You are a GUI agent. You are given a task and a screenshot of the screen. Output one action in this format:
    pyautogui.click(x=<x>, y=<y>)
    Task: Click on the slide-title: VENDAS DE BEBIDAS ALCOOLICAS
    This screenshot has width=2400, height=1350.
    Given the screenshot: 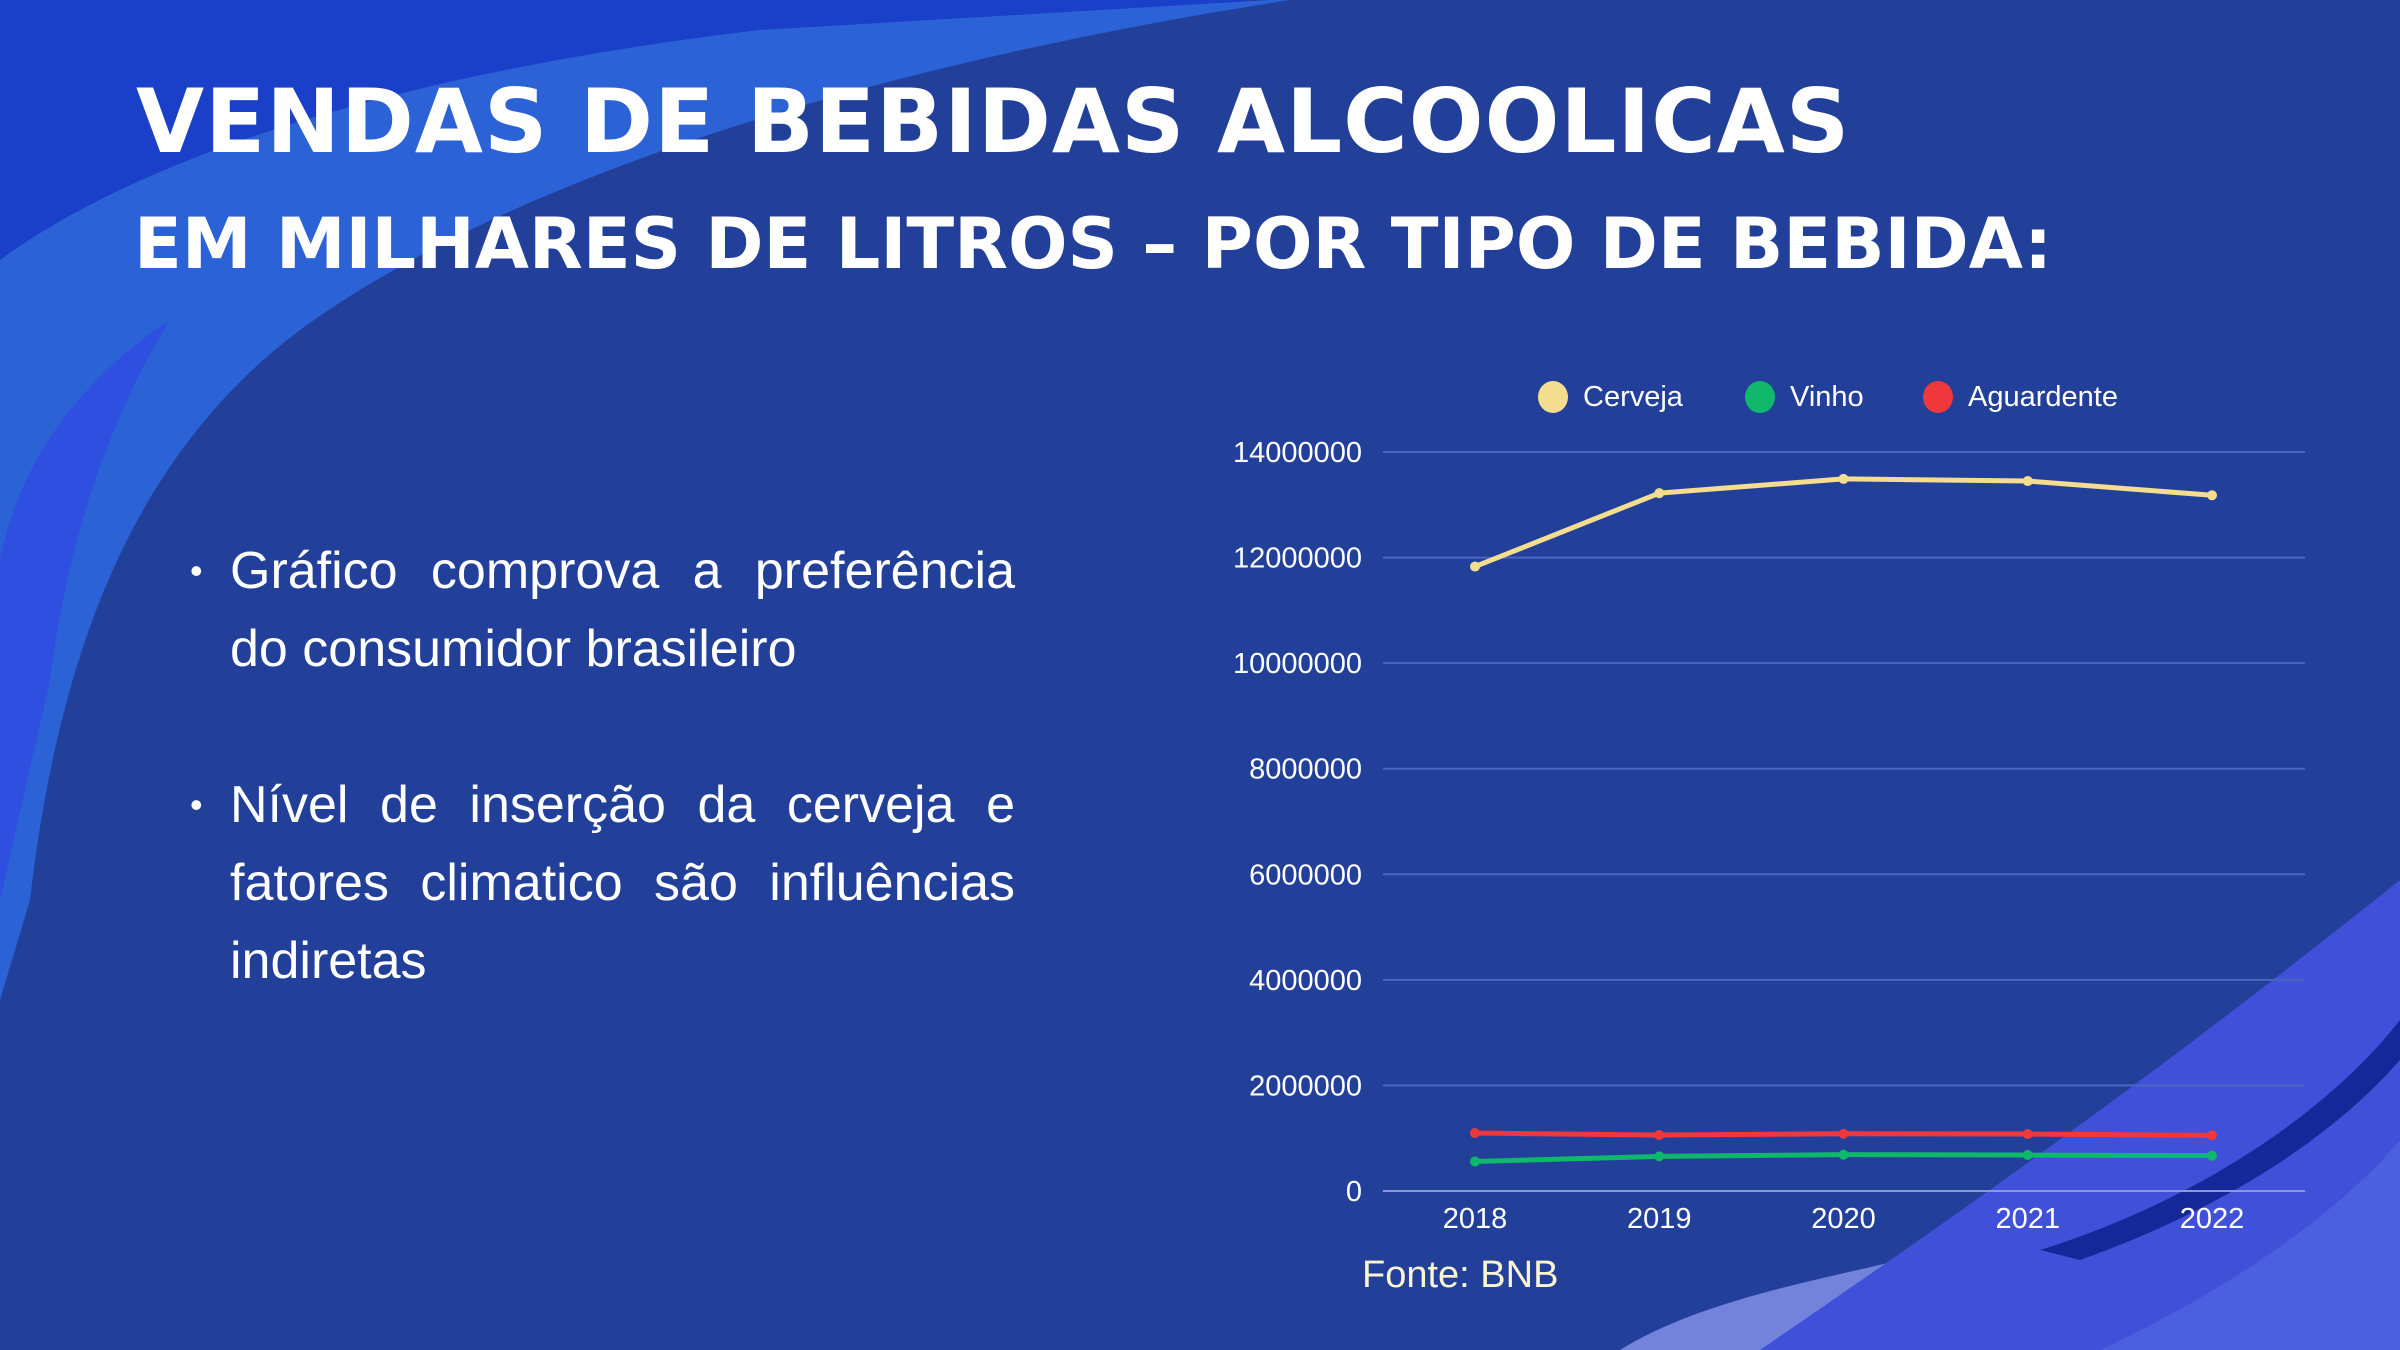 What is the action you would take?
    pyautogui.click(x=993, y=121)
    